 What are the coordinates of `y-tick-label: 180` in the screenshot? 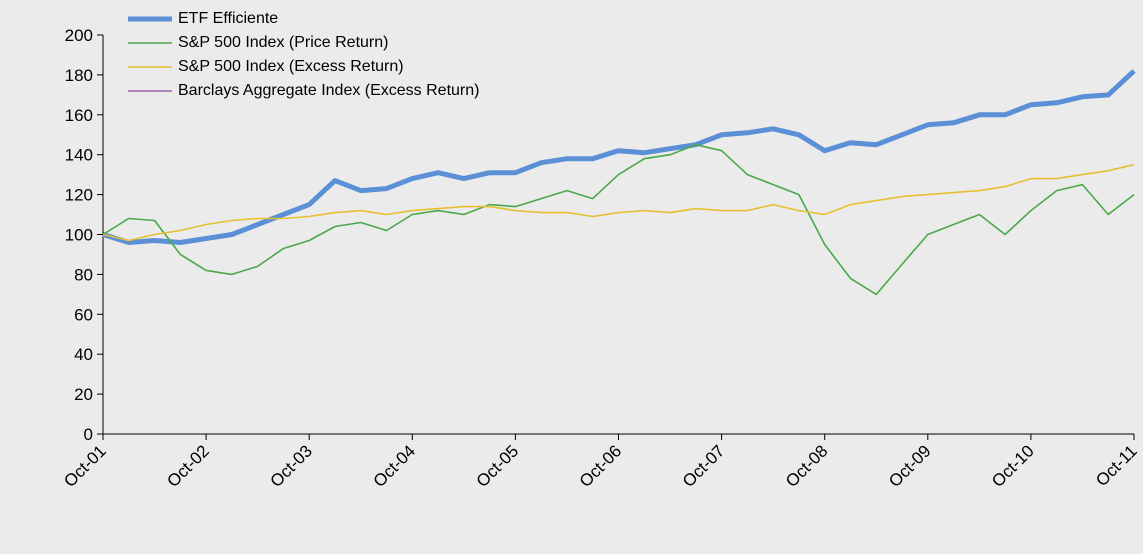 It's located at (79, 75).